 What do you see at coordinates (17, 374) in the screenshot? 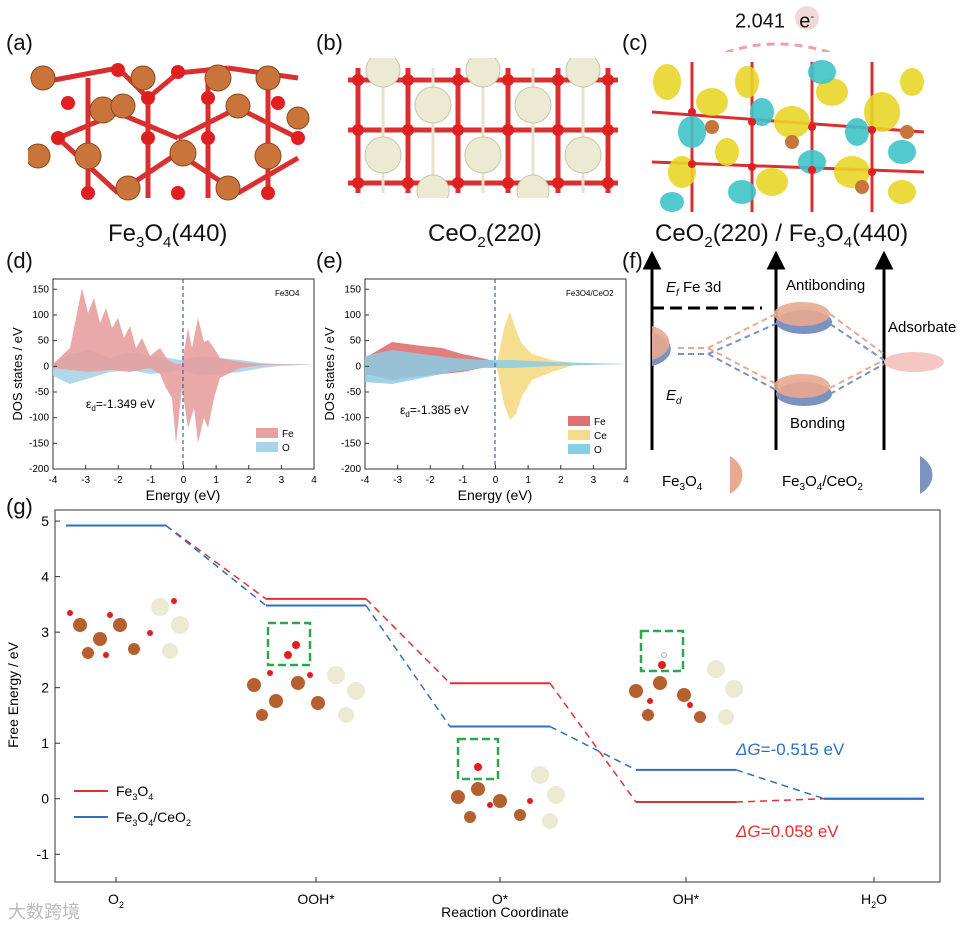
I see `dos-d-ylabel: DOS states / eV` at bounding box center [17, 374].